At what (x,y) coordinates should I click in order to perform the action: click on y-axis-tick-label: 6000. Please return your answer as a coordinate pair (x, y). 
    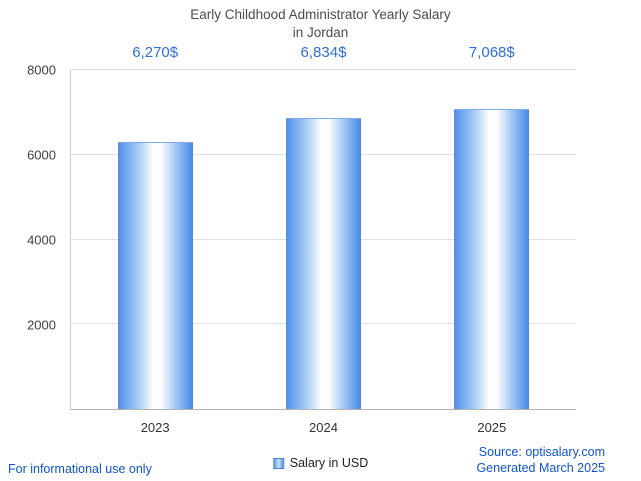
    Looking at the image, I should click on (41, 155).